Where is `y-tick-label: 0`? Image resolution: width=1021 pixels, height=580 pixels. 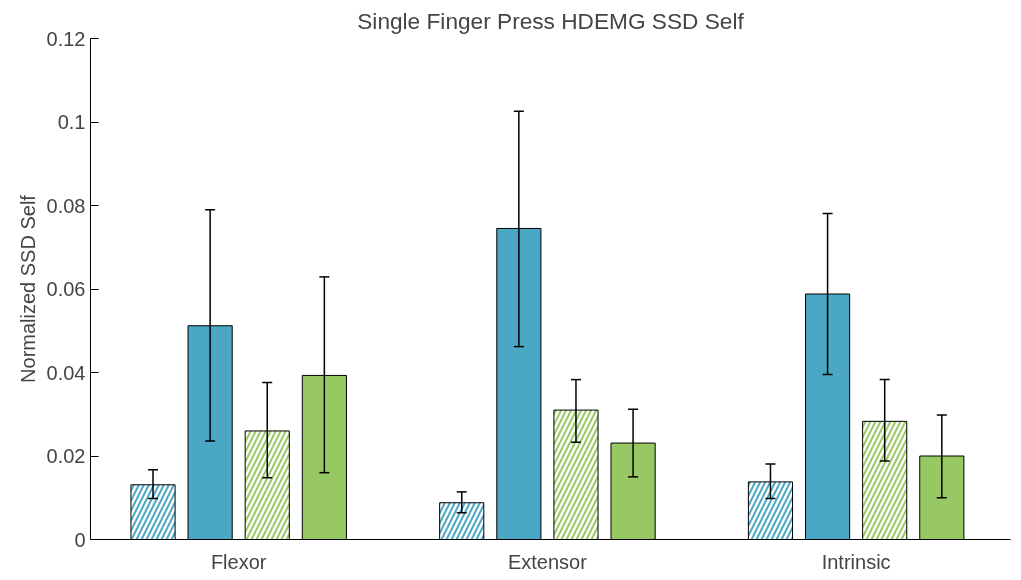 y-tick-label: 0 is located at coordinates (80, 539).